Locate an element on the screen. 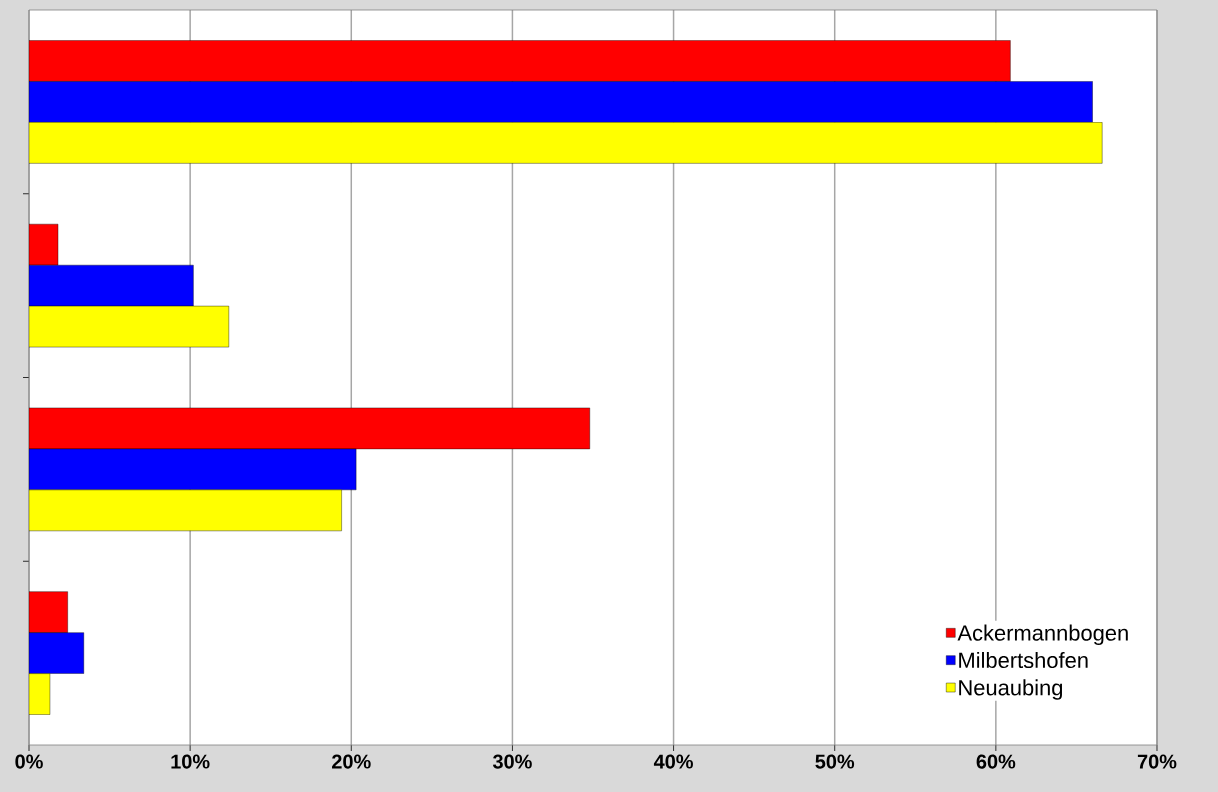 This screenshot has height=792, width=1218. legend-label: Ackermannbogen is located at coordinates (1042, 635).